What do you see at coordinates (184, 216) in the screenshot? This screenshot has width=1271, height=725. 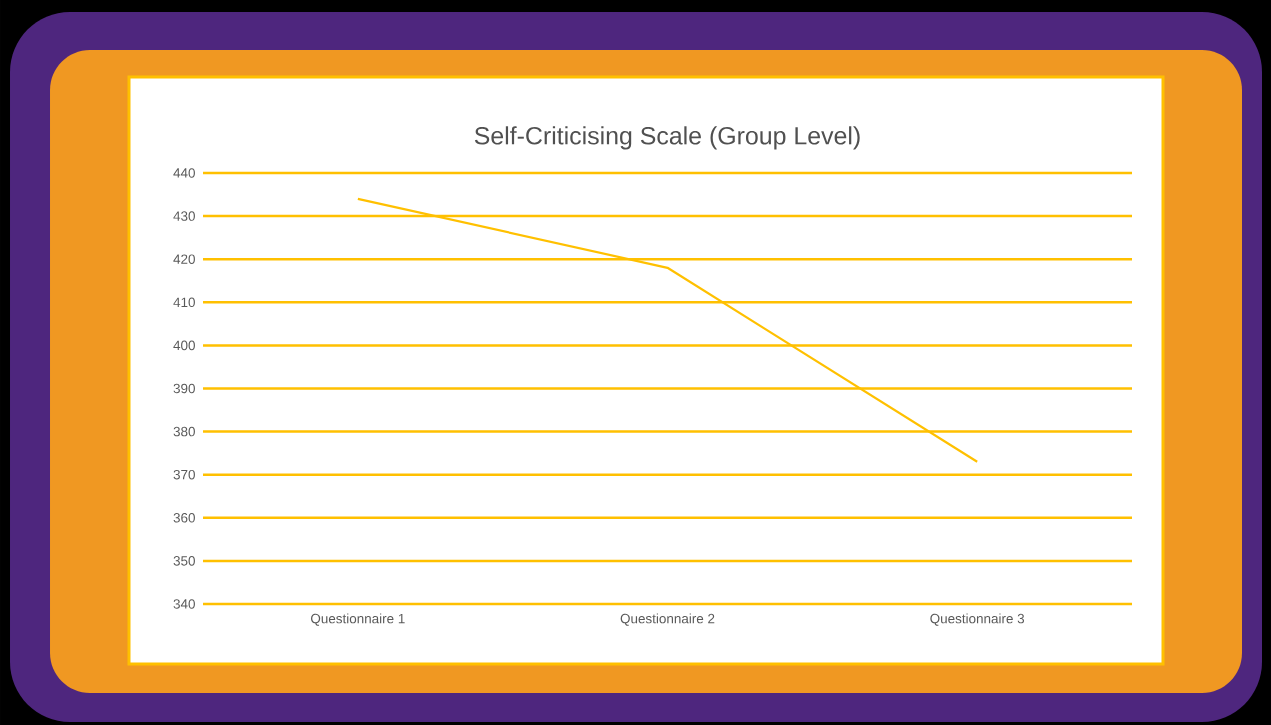 I see `y-tick-label: 430` at bounding box center [184, 216].